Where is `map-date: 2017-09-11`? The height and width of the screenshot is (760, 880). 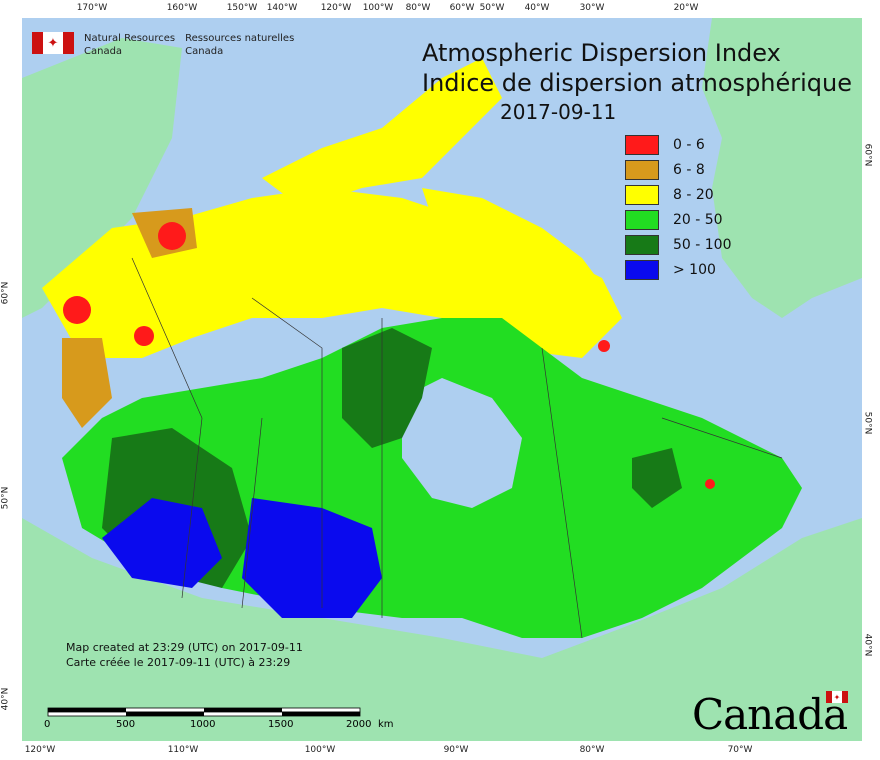
map-date: 2017-09-11 is located at coordinates (558, 112).